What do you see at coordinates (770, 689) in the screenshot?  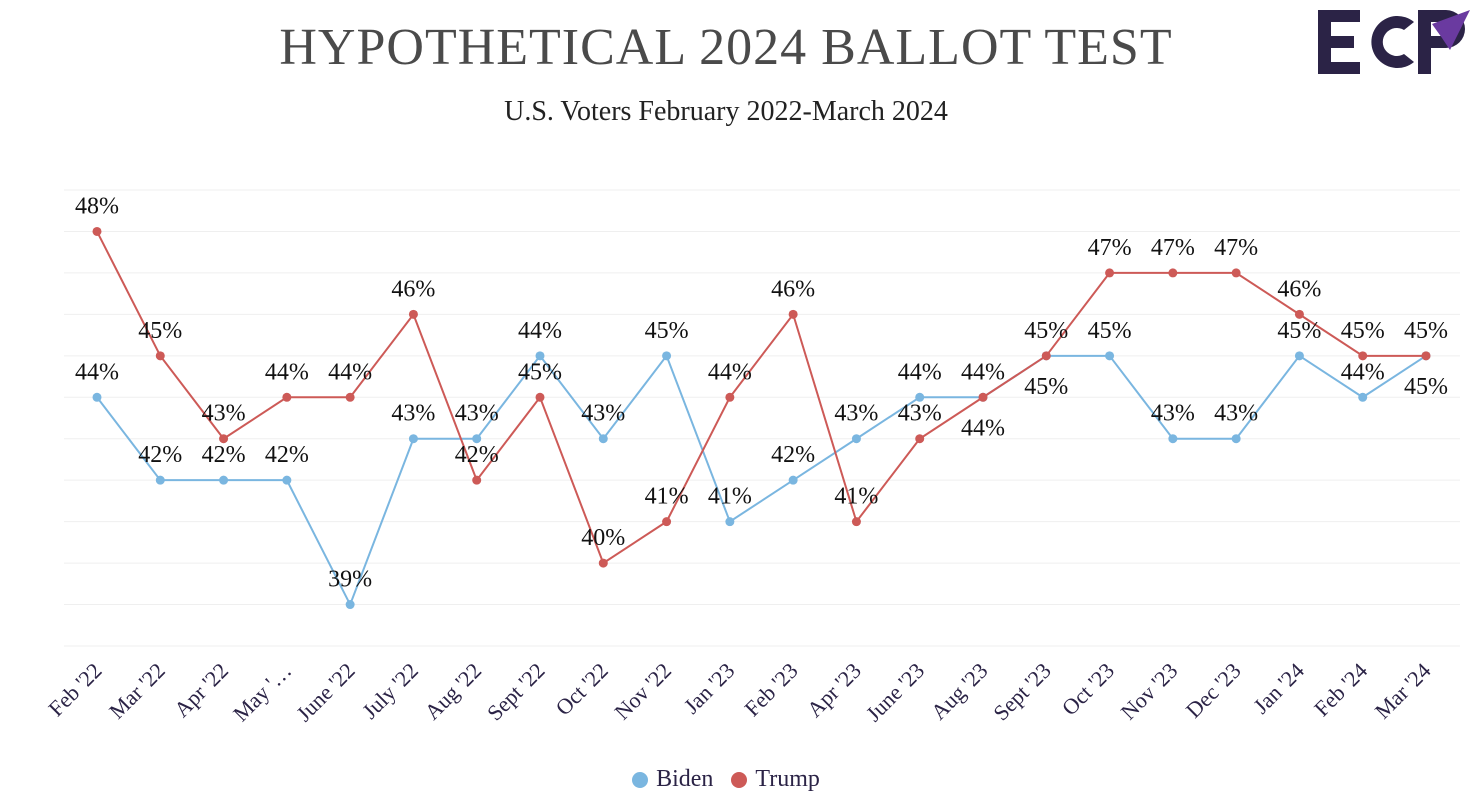 I see `x-tick-label: Feb '23` at bounding box center [770, 689].